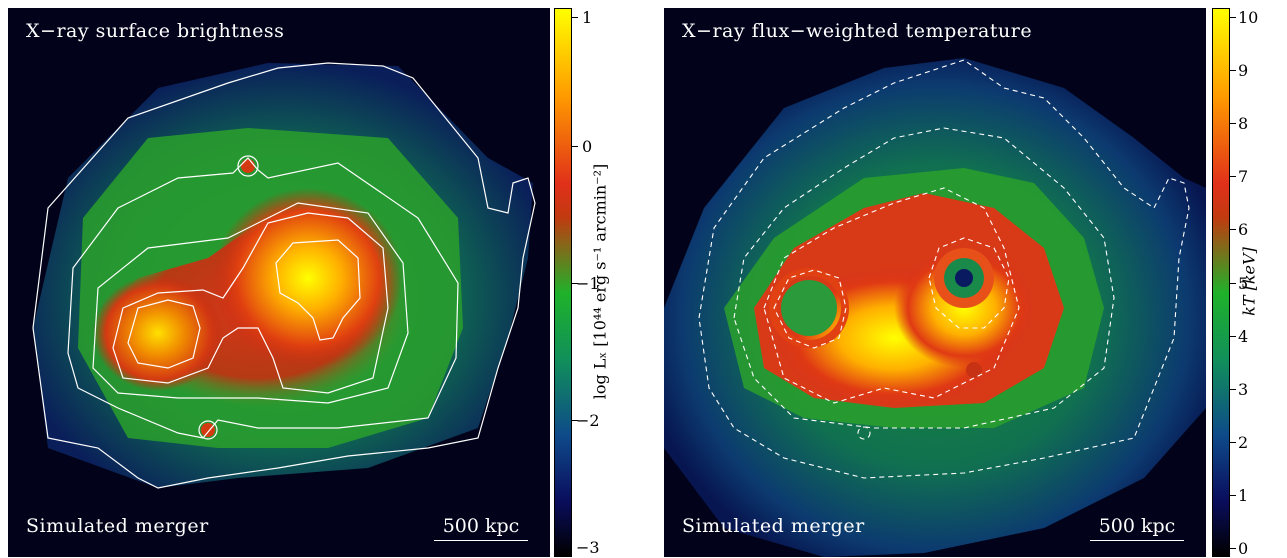  What do you see at coordinates (1243, 442) in the screenshot?
I see `colorbar-tick-label: 2` at bounding box center [1243, 442].